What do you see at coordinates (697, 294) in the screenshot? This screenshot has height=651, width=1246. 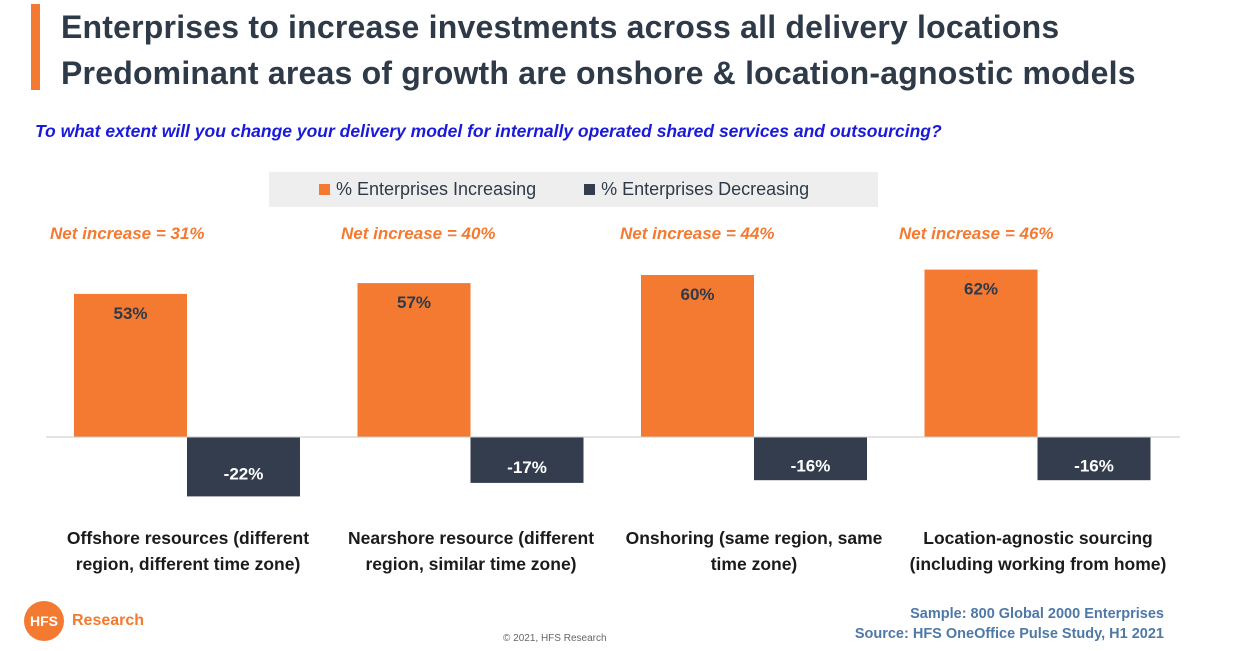 I see `data-label-increasing: 60%` at bounding box center [697, 294].